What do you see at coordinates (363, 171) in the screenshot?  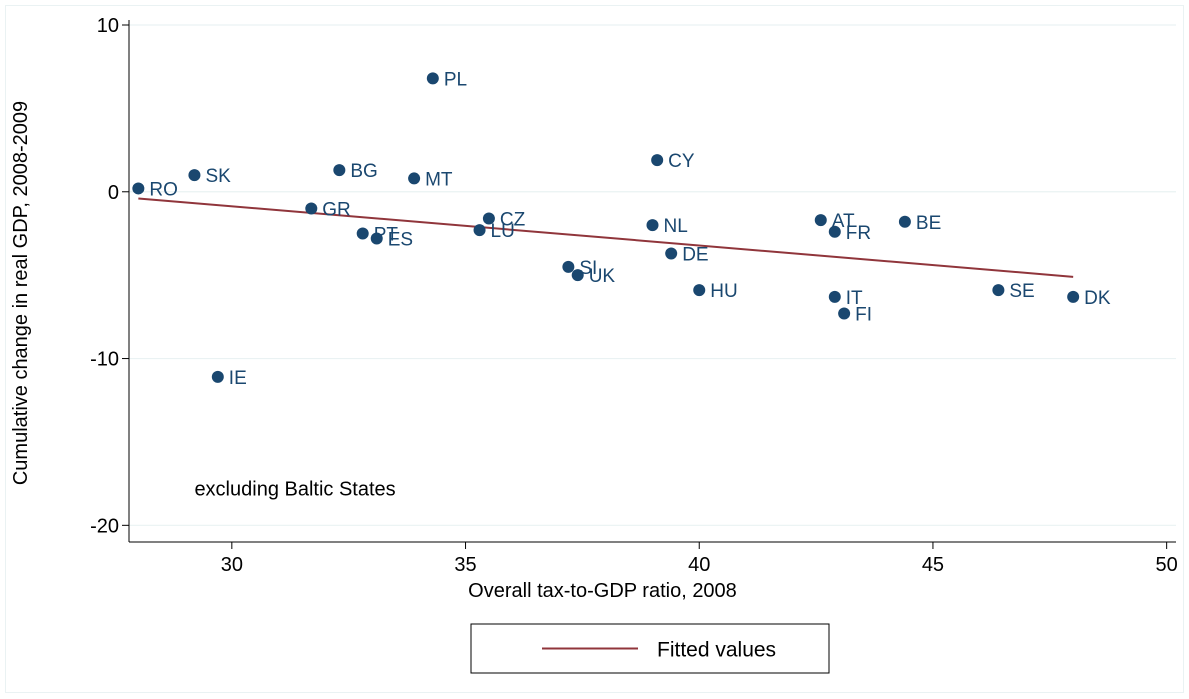 I see `point-label-bg: BG` at bounding box center [363, 171].